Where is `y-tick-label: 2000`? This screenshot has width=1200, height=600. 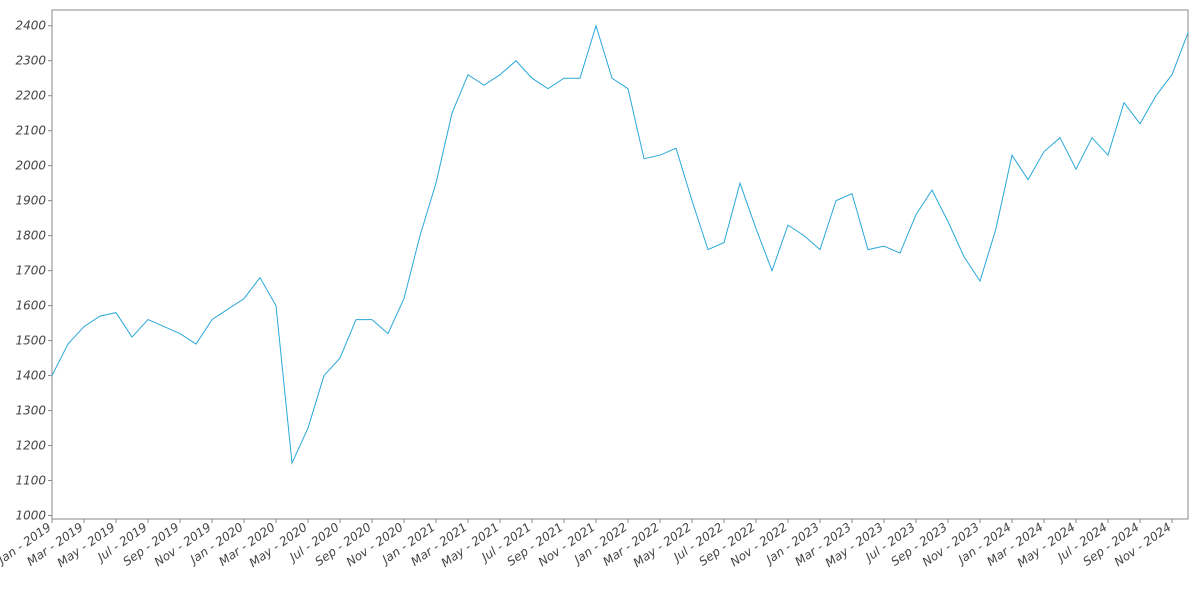
y-tick-label: 2000 is located at coordinates (30, 166).